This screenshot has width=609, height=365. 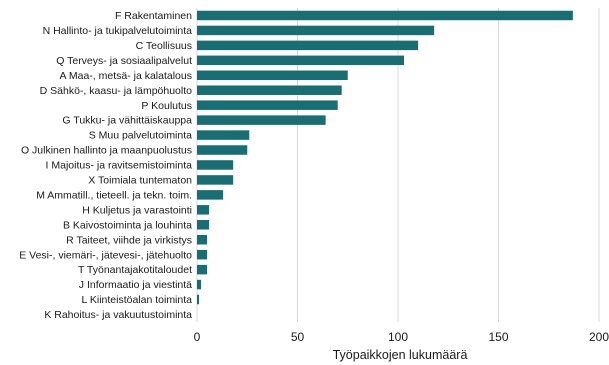 What do you see at coordinates (114, 195) in the screenshot?
I see `category-label: M Ammatill., tieteell. ja tekn. toim.` at bounding box center [114, 195].